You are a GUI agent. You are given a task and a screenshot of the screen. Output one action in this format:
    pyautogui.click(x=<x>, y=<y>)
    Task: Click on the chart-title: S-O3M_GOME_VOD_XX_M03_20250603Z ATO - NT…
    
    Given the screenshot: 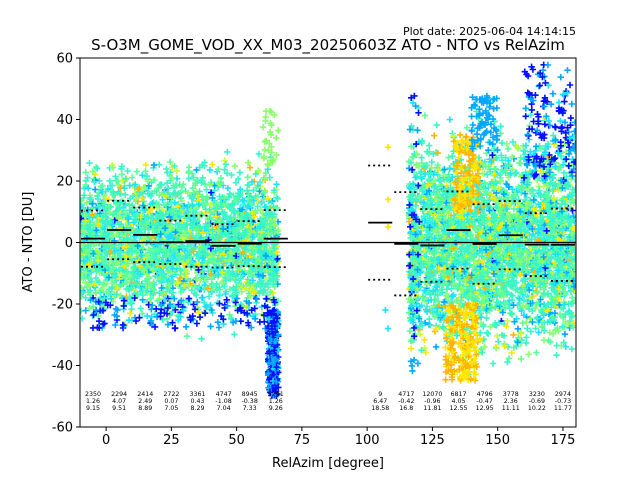 What is the action you would take?
    pyautogui.click(x=328, y=45)
    